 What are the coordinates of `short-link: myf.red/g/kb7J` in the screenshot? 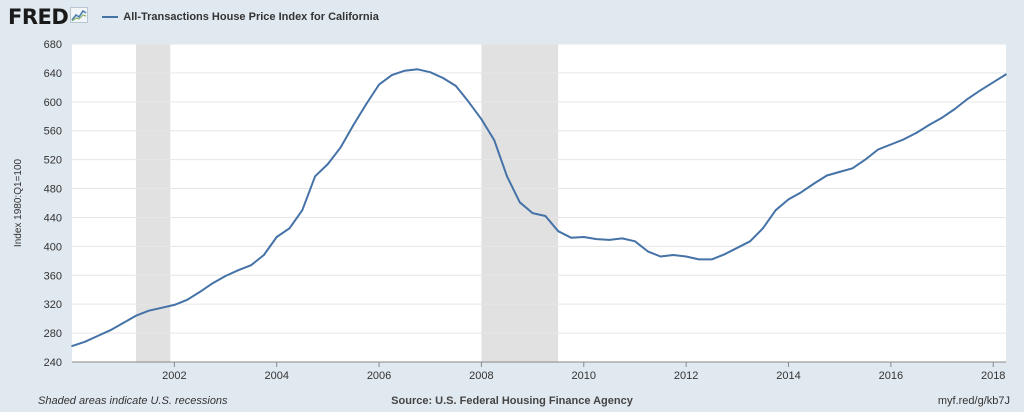 It's located at (973, 401).